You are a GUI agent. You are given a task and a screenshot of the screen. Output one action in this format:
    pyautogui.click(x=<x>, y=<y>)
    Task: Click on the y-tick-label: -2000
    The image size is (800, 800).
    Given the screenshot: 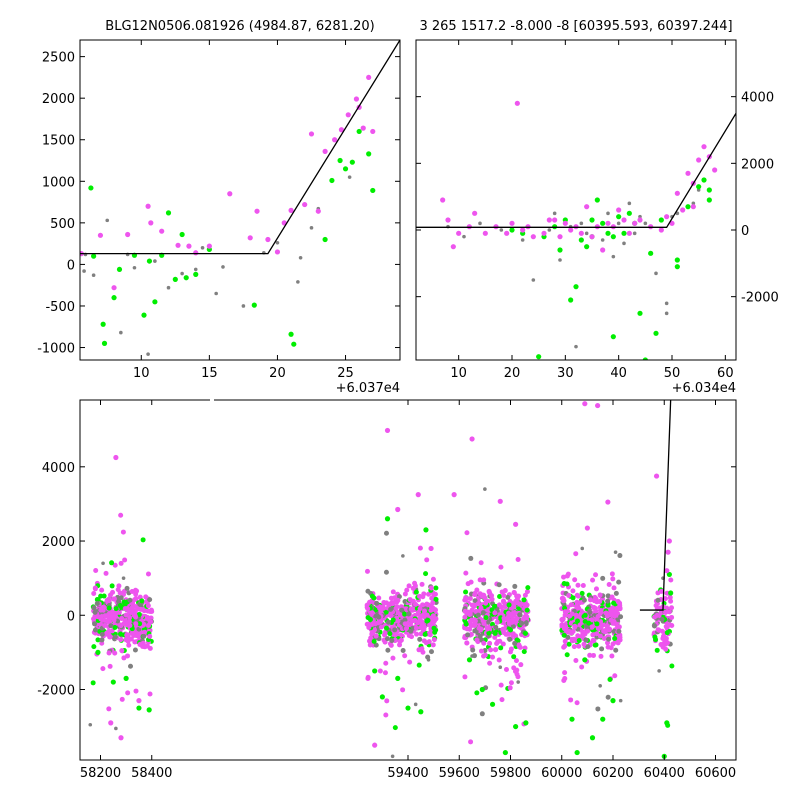 What is the action you would take?
    pyautogui.click(x=56, y=690)
    